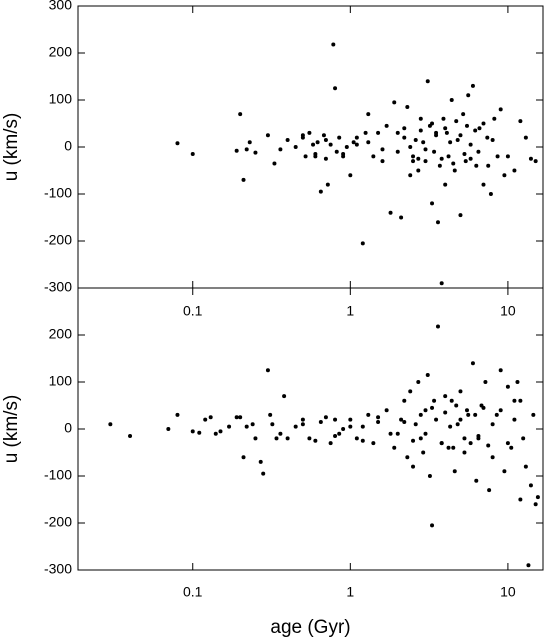 The width and height of the screenshot is (544, 640). What do you see at coordinates (350, 311) in the screenshot?
I see `x-tick-label: 1` at bounding box center [350, 311].